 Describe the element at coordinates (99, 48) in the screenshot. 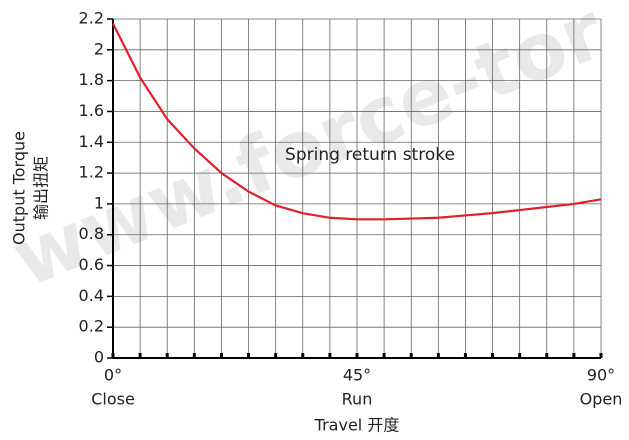

I see `y-tick-label: 2` at that location.